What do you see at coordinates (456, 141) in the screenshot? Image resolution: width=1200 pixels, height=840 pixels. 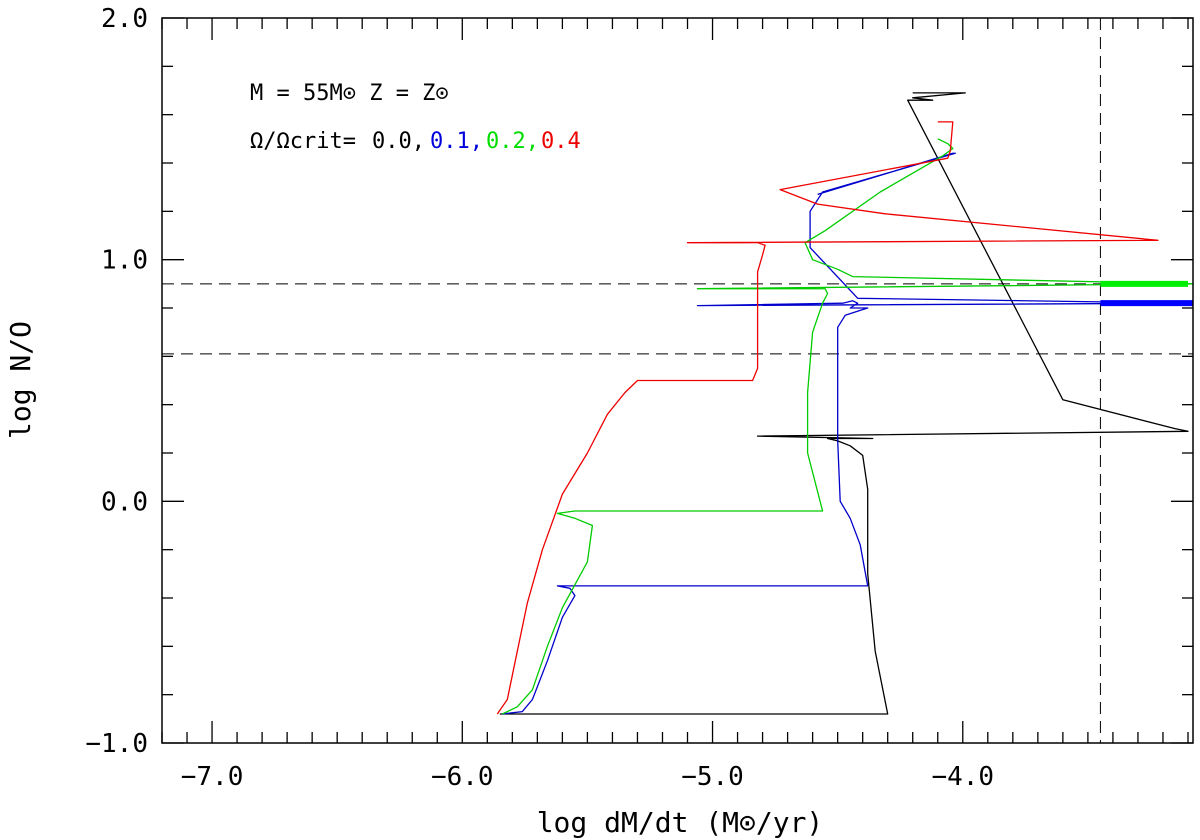 I see `rotation-value-1: 0.1,` at bounding box center [456, 141].